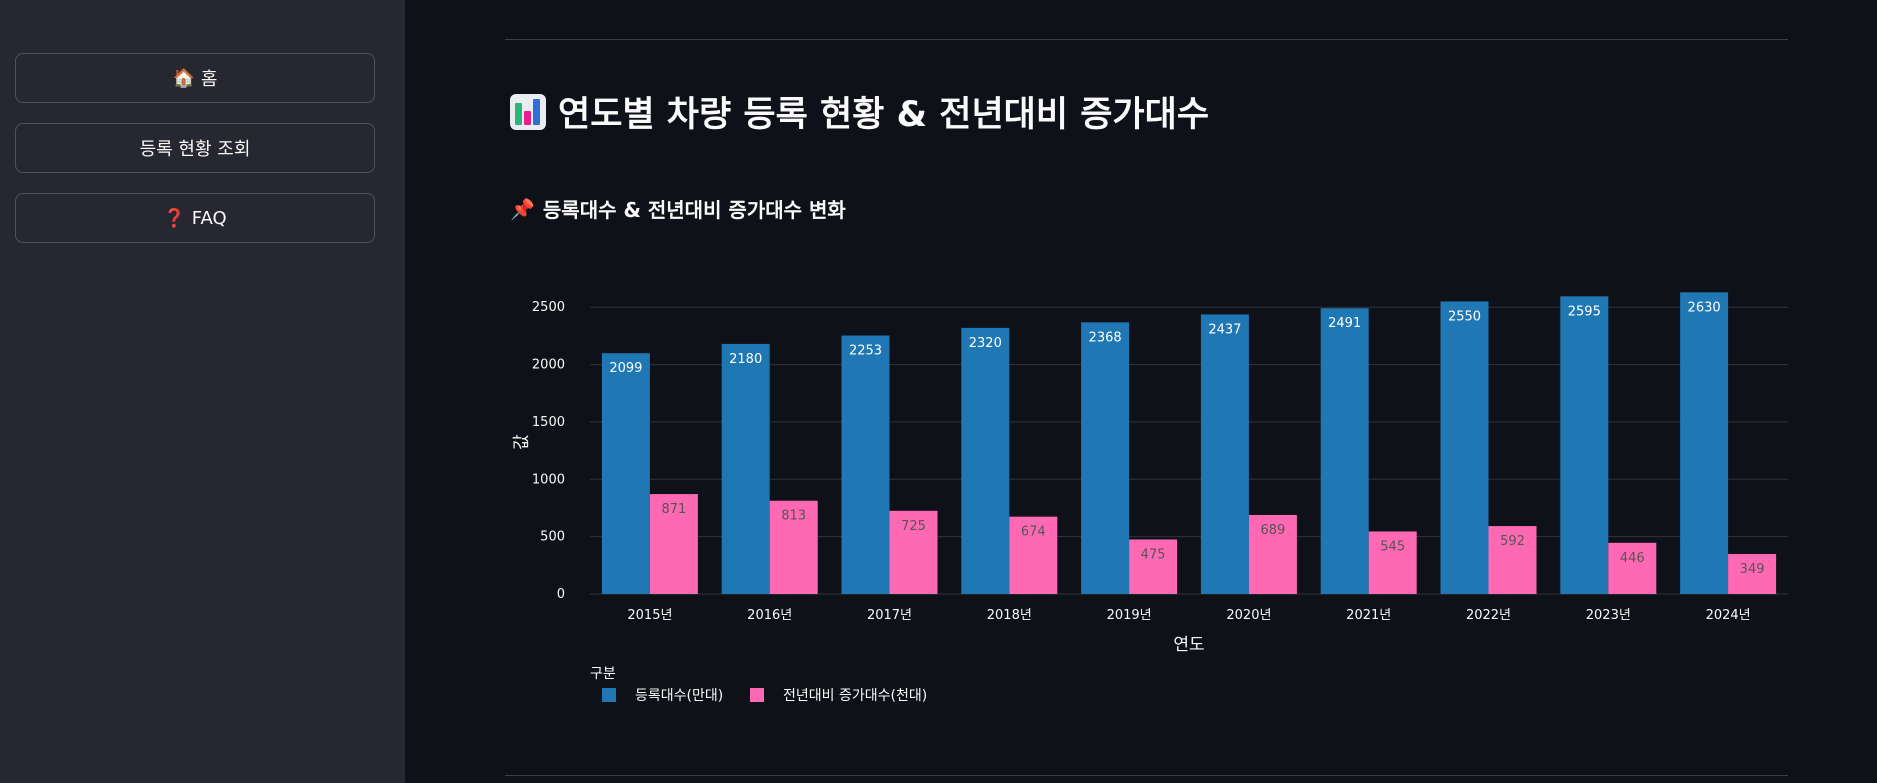 This screenshot has height=783, width=1877. I want to click on top-divider, so click(1146, 39).